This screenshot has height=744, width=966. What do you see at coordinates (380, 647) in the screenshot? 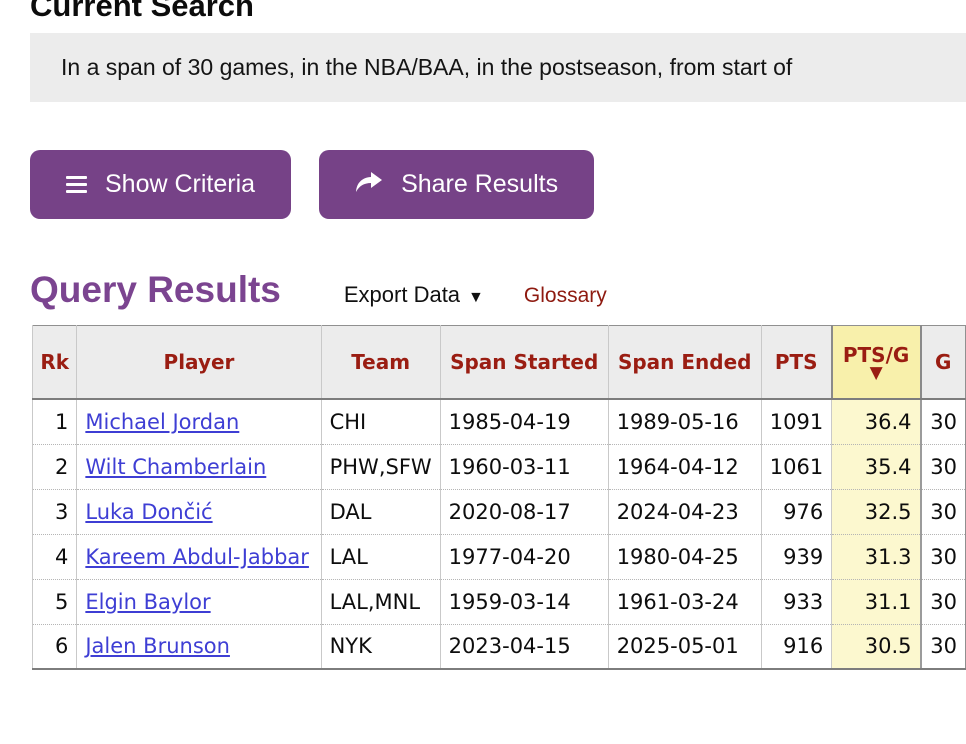
I see `cell-team: NYK` at bounding box center [380, 647].